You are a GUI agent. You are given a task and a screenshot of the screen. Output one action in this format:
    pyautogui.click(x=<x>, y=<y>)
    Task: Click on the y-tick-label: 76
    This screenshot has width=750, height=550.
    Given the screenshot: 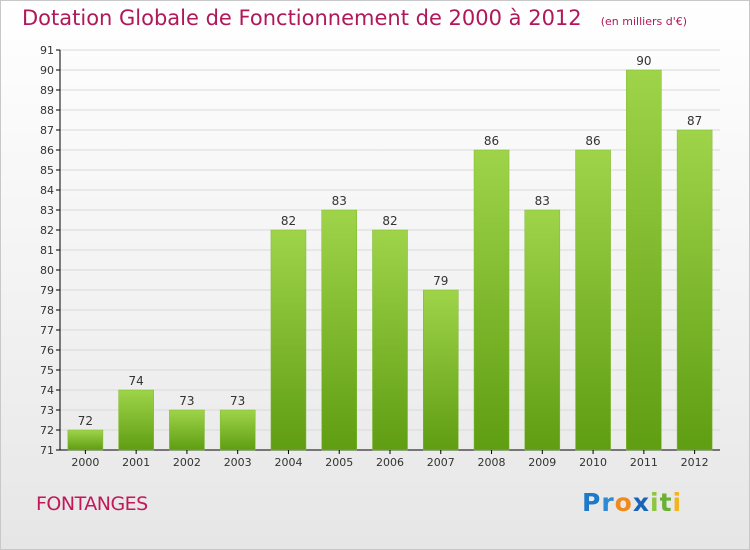 What is the action you would take?
    pyautogui.click(x=47, y=350)
    